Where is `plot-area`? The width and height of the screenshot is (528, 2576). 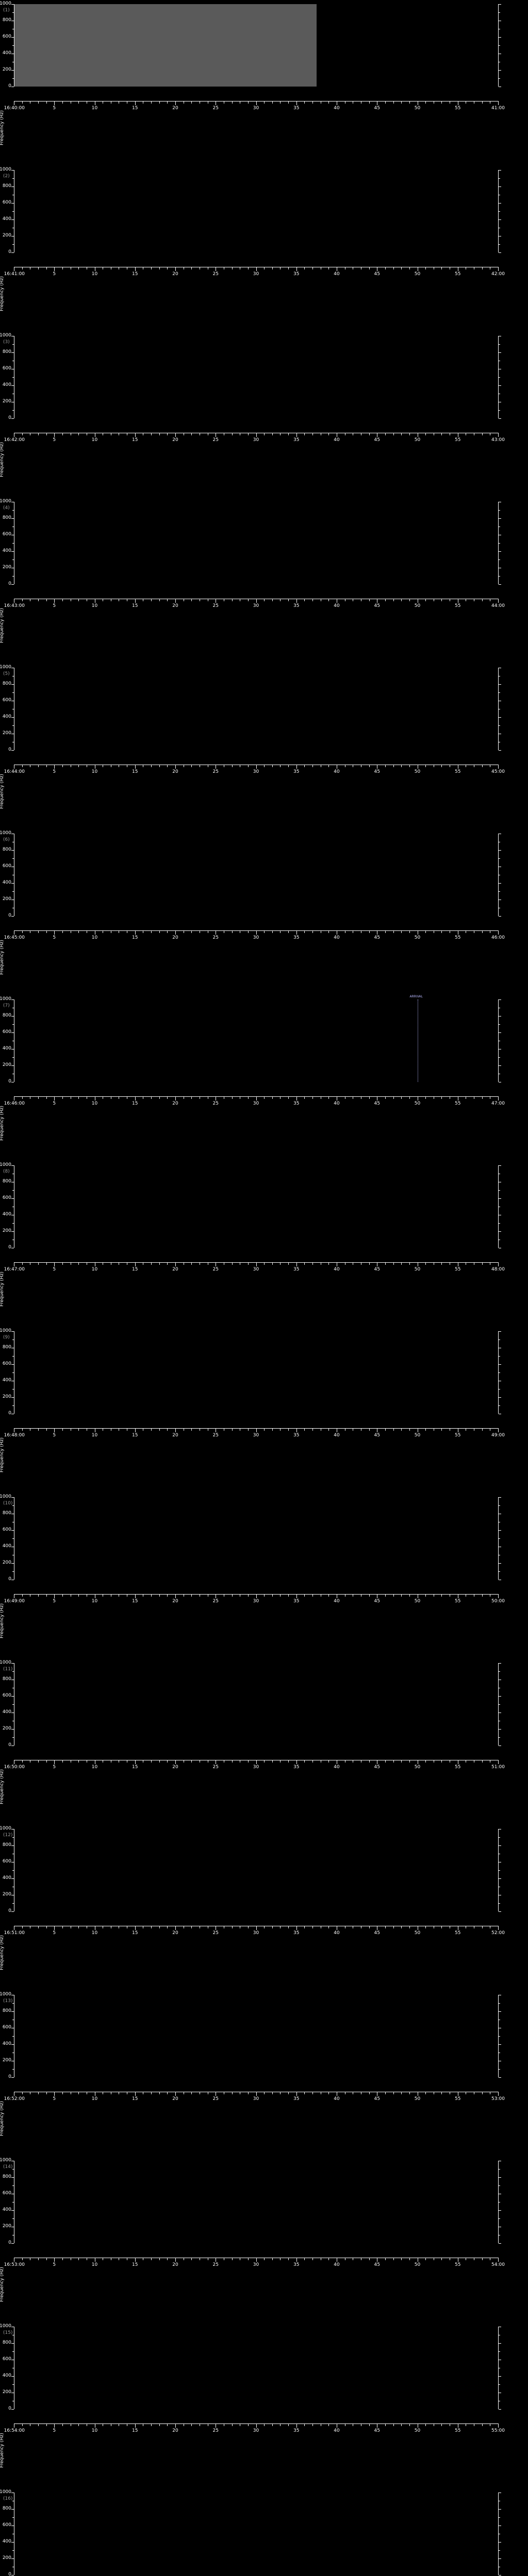 plot-area is located at coordinates (256, 2368).